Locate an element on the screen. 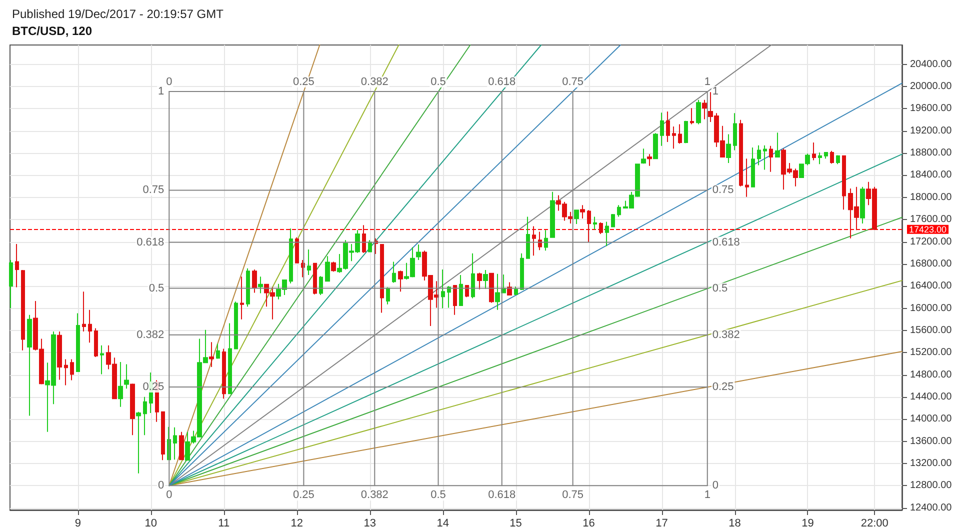  y-tick-label: 15200.00 is located at coordinates (931, 352).